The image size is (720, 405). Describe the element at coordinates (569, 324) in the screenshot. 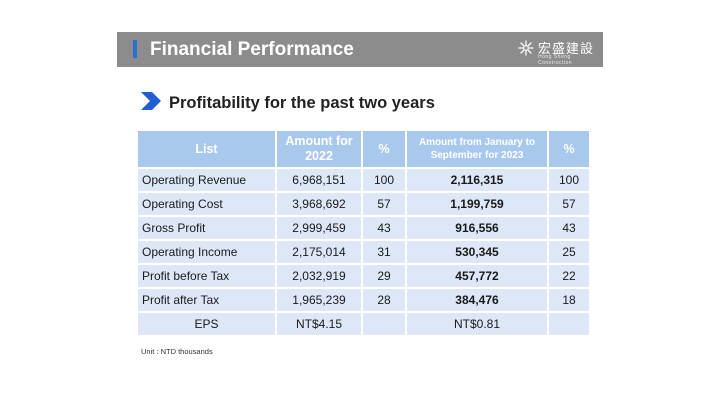

I see `cell-eps-pct-2023-empty` at that location.